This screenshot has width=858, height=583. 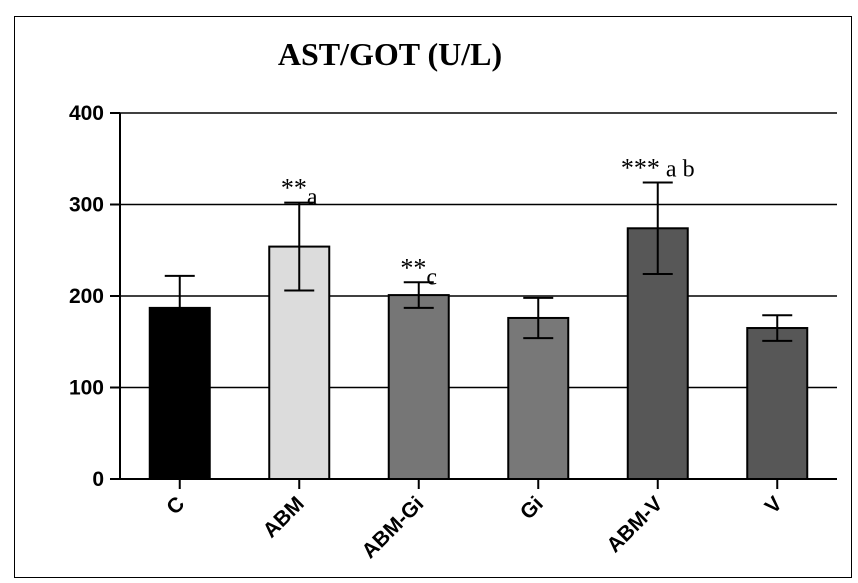 I want to click on y-tick-label: 400, so click(x=86, y=113).